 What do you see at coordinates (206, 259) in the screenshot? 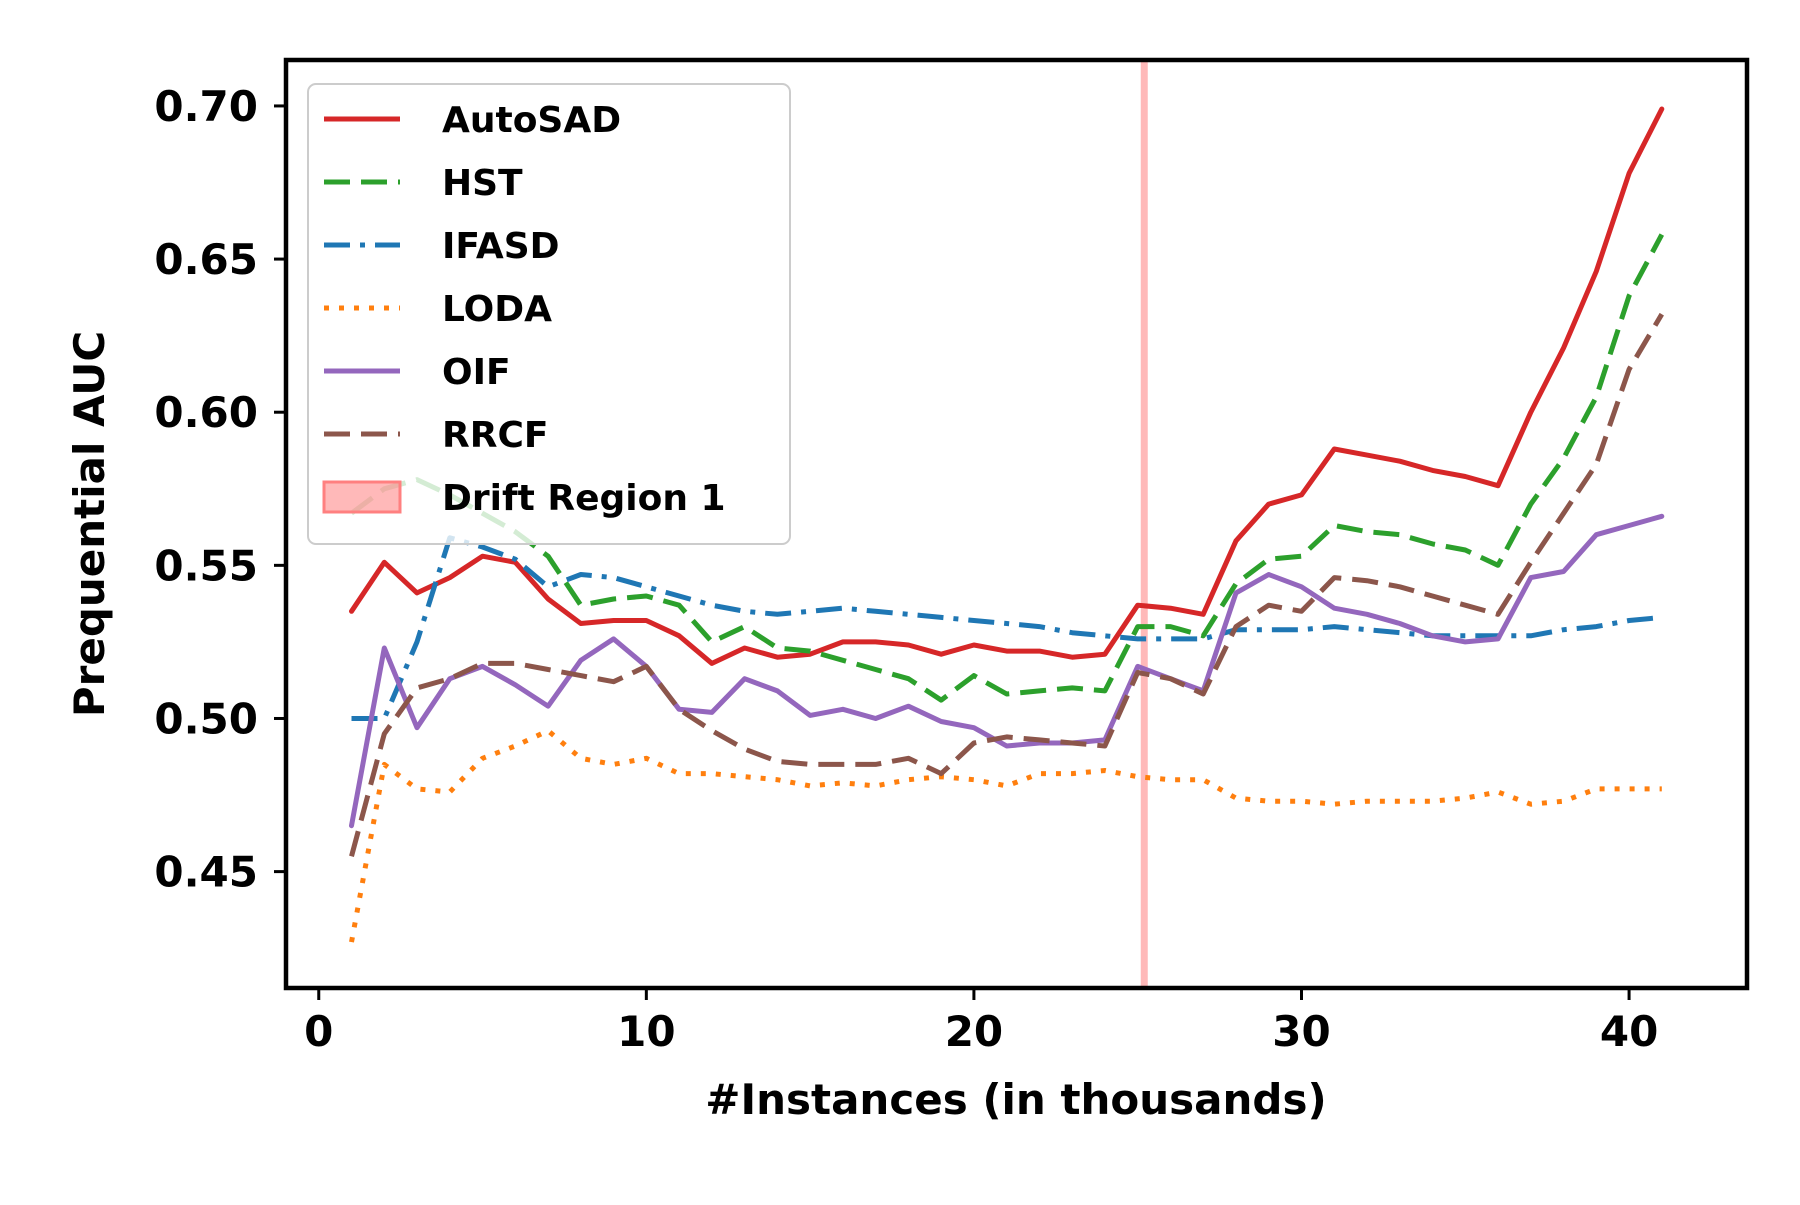
I see `y-tick-label: 0.65` at bounding box center [206, 259].